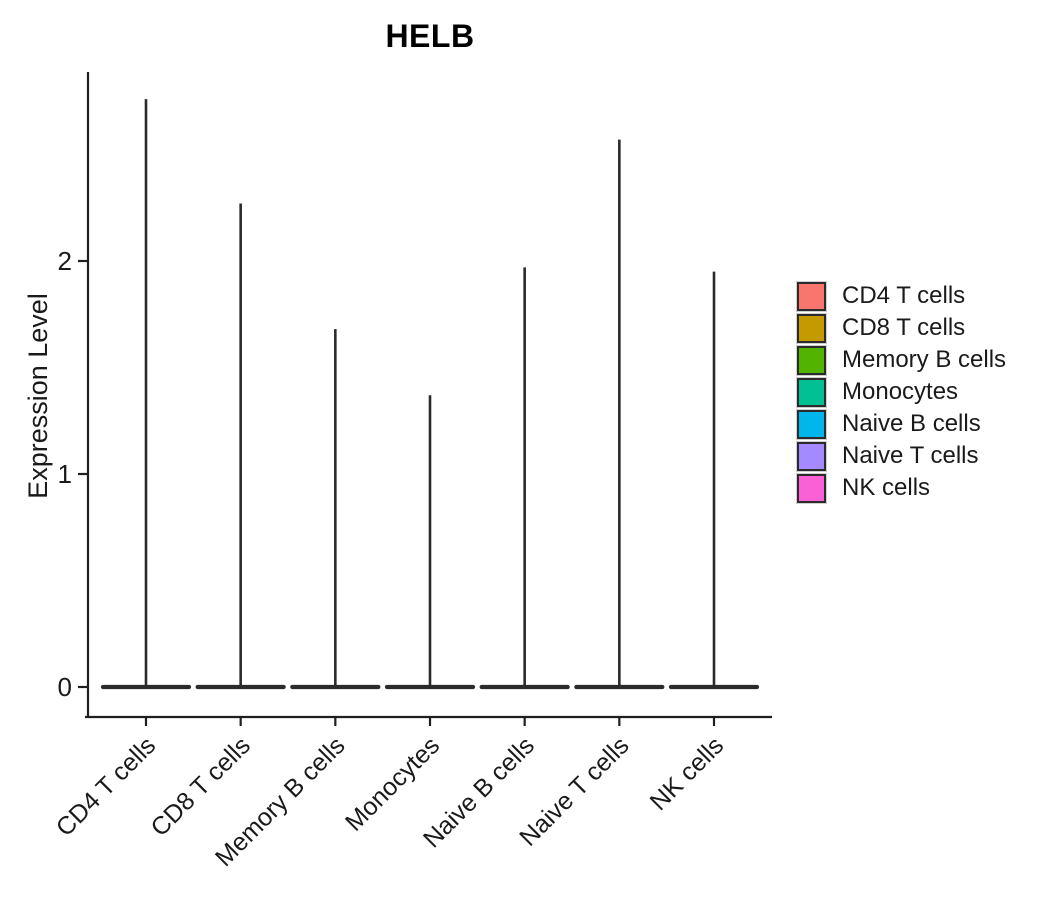 Image resolution: width=1050 pixels, height=900 pixels. I want to click on legend-item-cd4-t-cells: CD4 T cells, so click(901, 296).